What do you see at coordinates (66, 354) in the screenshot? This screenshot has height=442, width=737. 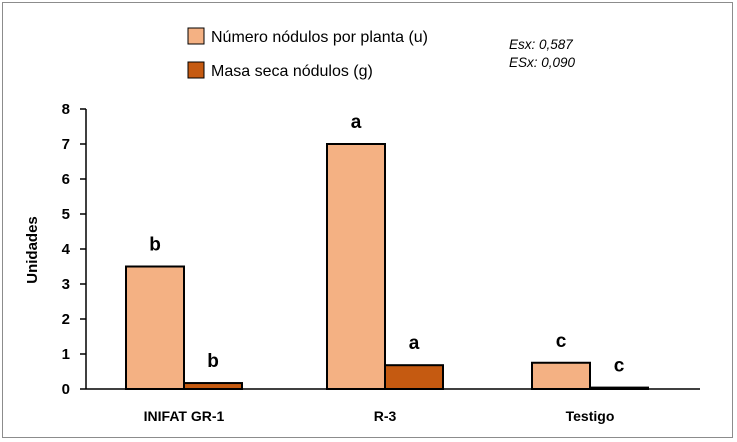 I see `y-tick-label: 1` at bounding box center [66, 354].